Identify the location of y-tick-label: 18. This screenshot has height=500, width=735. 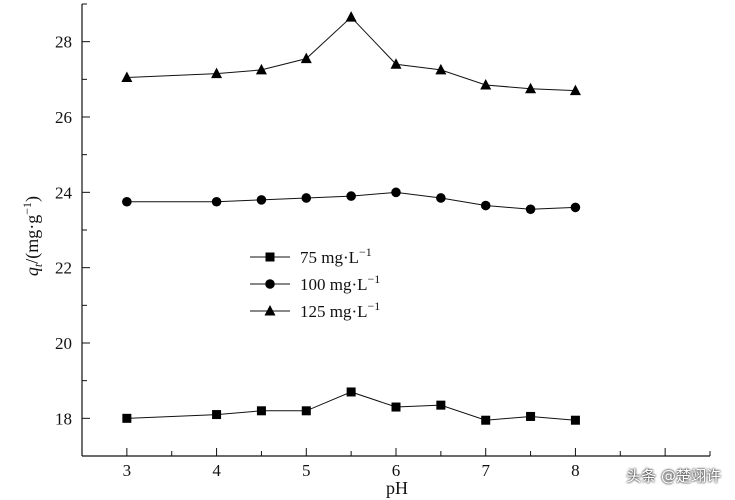
(63, 418).